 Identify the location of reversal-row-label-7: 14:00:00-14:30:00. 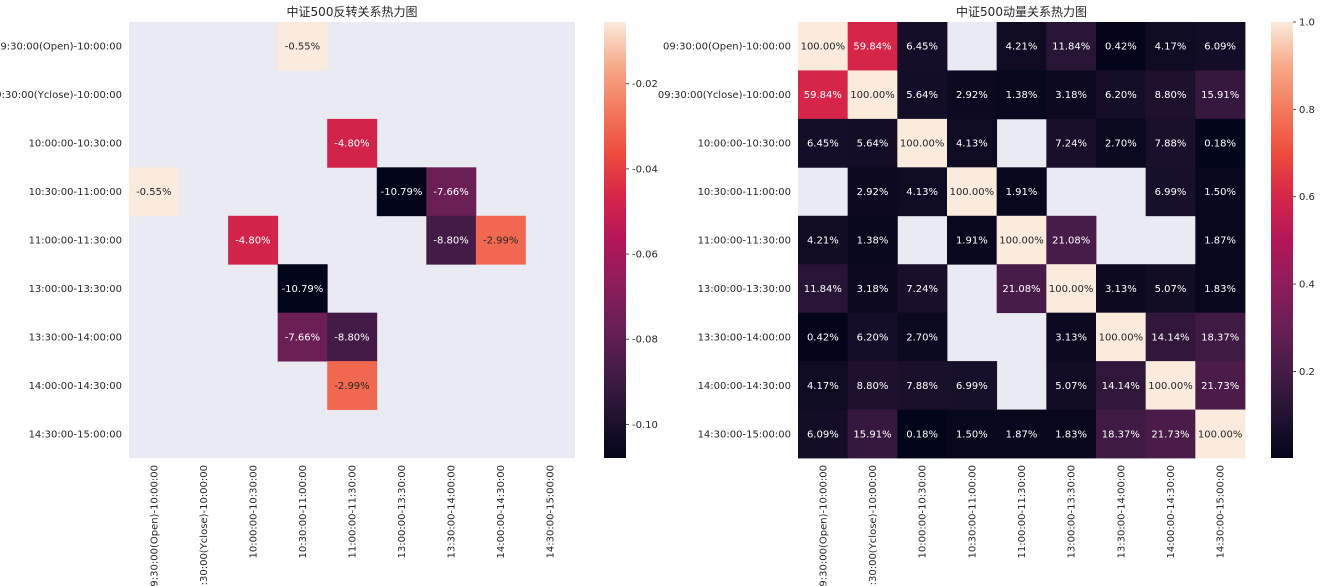
(75, 386).